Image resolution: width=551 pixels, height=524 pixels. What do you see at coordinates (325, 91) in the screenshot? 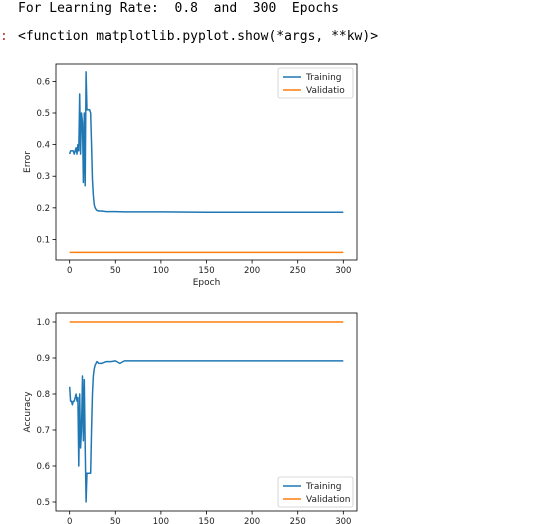
I see `legend-label: Validatio` at bounding box center [325, 91].